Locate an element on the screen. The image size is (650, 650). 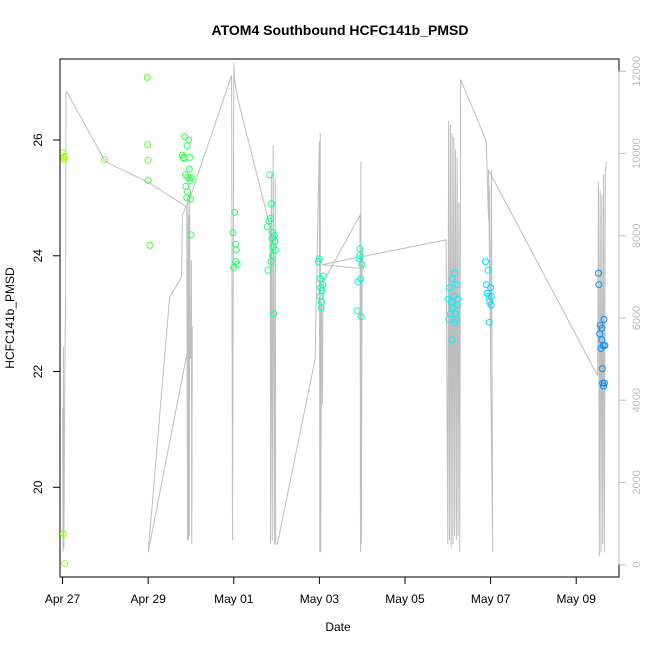
y-tick-label: 22 is located at coordinates (38, 372).